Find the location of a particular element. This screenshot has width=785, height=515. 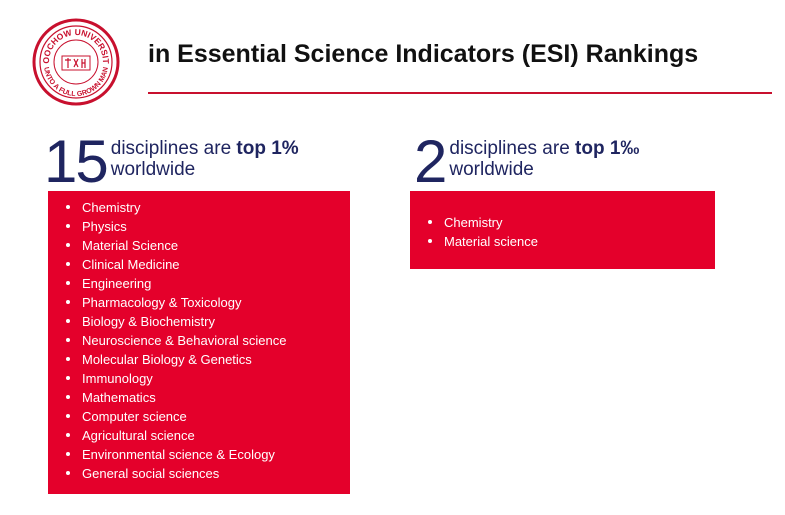

top-1-percent-label: disciplines are top 1% worldwide is located at coordinates (205, 159).